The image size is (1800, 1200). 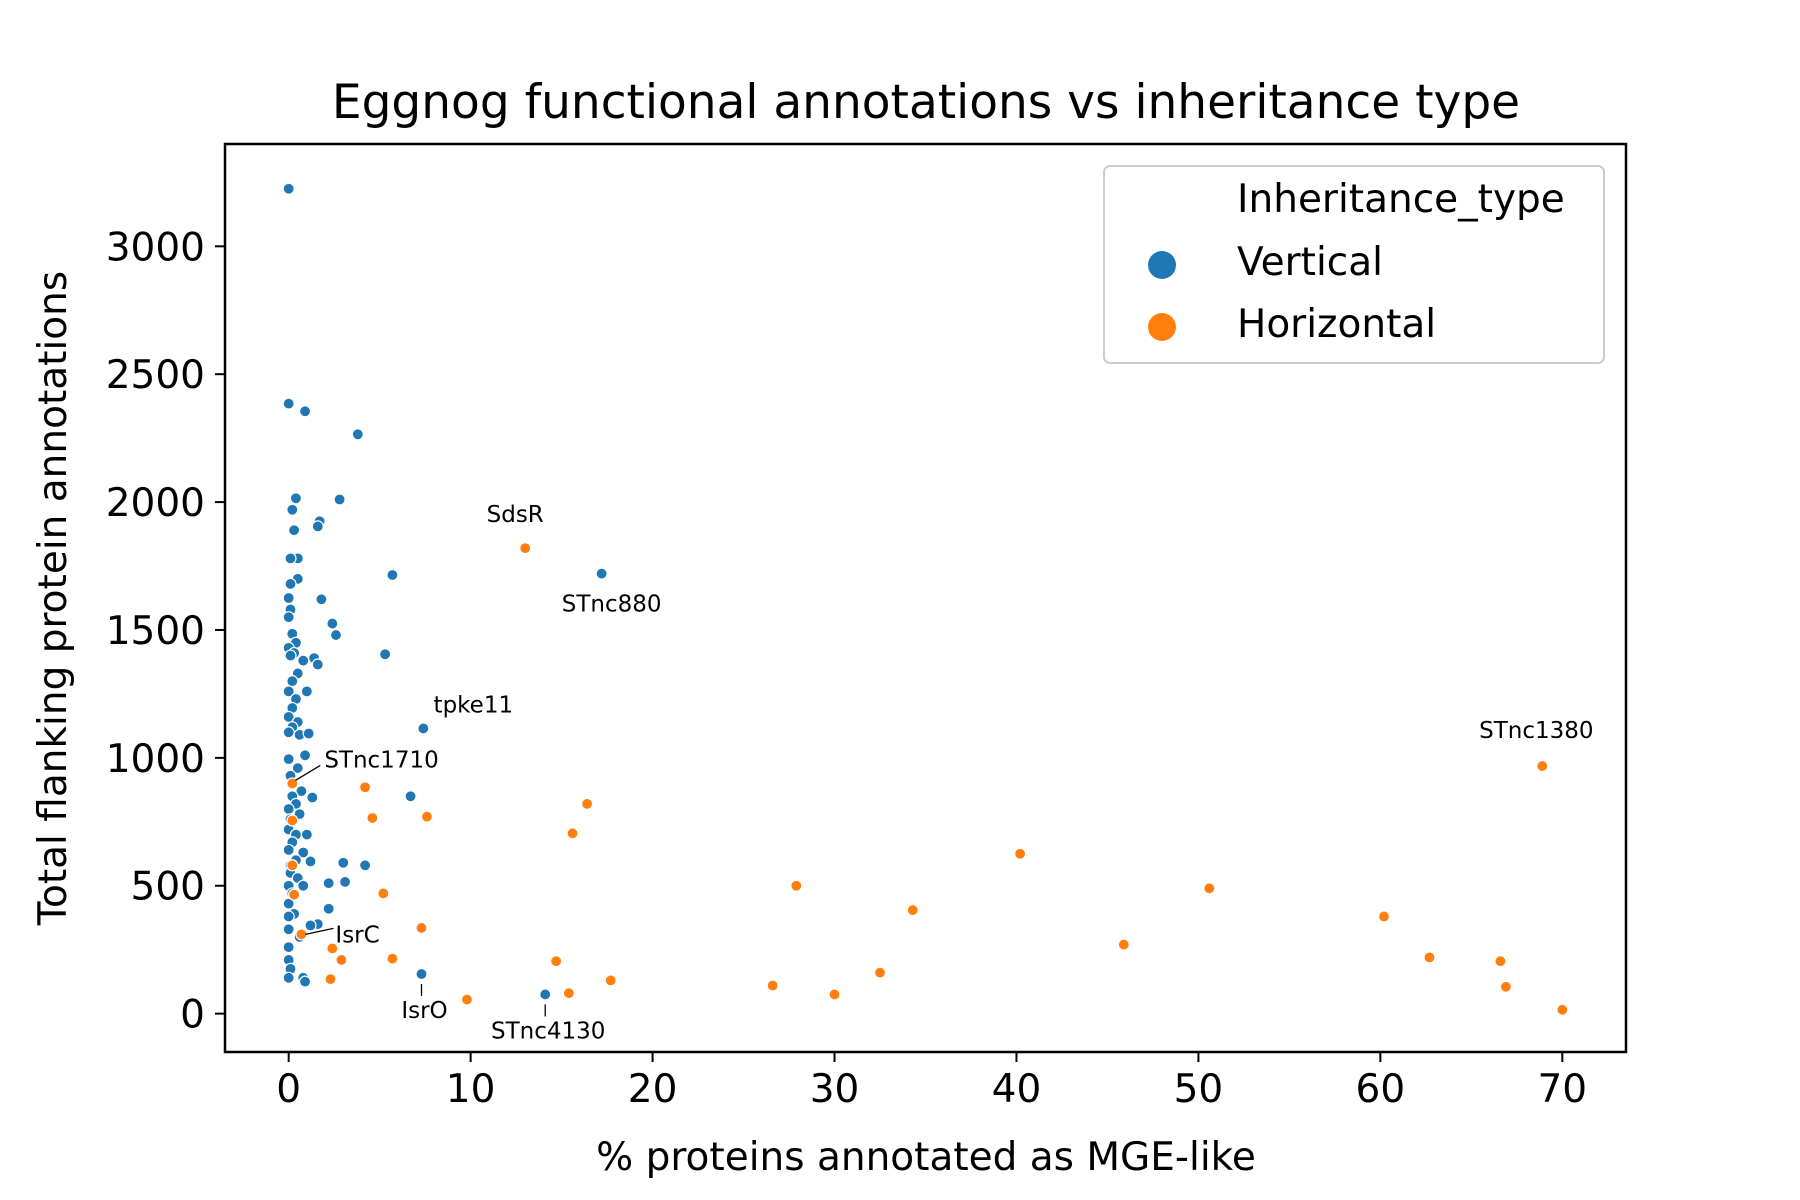 I want to click on y-tick-label: 2500, so click(x=155, y=375).